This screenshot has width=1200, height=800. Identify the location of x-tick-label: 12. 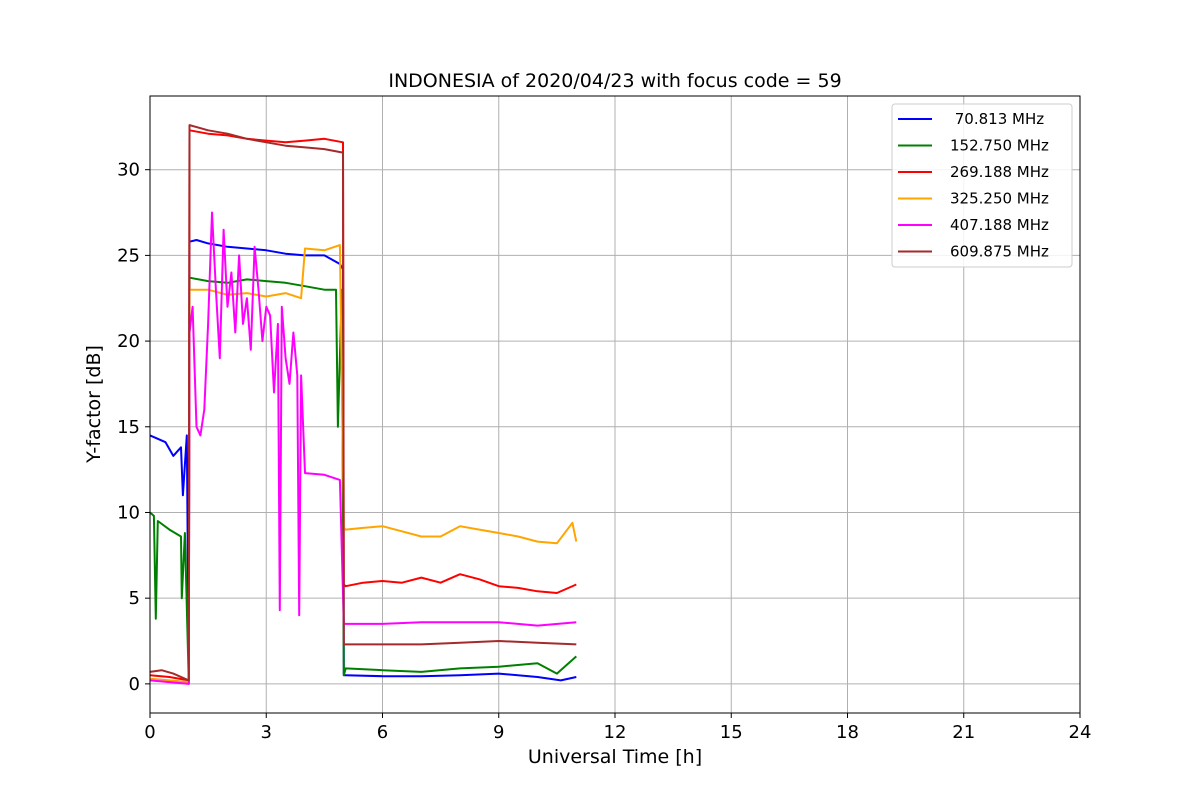
(615, 732).